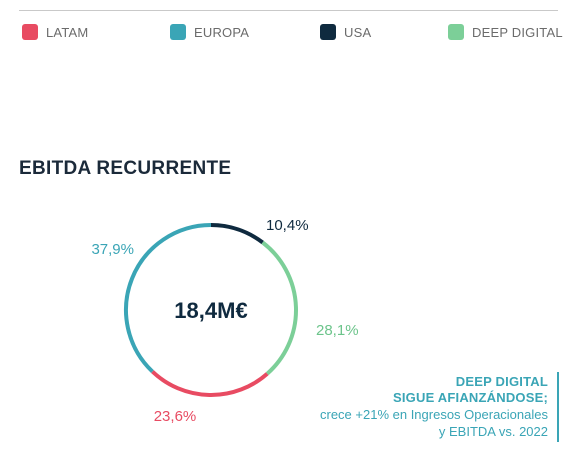 Image resolution: width=572 pixels, height=453 pixels. I want to click on legend-swatch-europa, so click(178, 32).